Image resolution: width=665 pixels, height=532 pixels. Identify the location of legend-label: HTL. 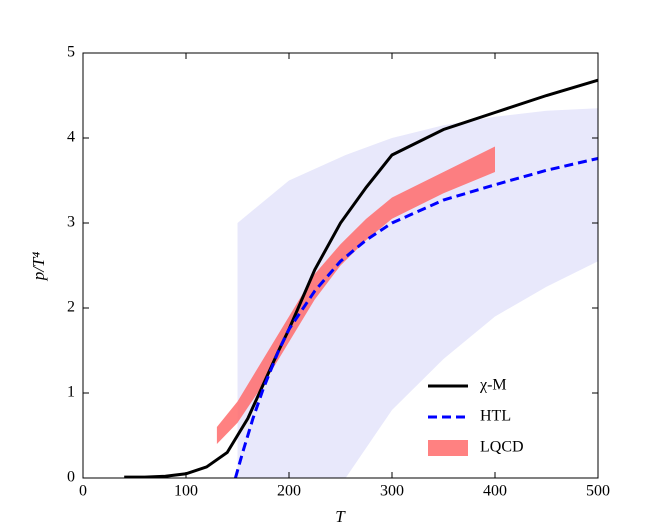
(495, 416).